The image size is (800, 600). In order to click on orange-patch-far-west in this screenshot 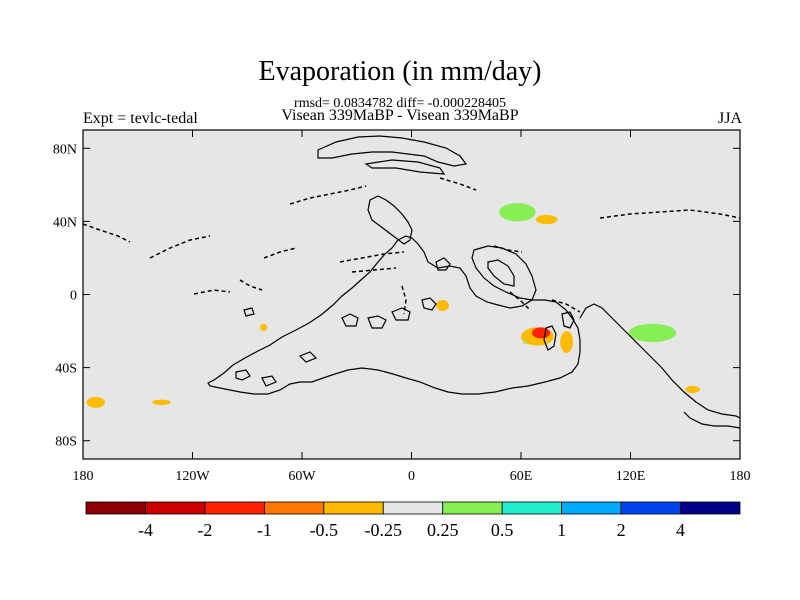, I will do `click(95, 402)`.